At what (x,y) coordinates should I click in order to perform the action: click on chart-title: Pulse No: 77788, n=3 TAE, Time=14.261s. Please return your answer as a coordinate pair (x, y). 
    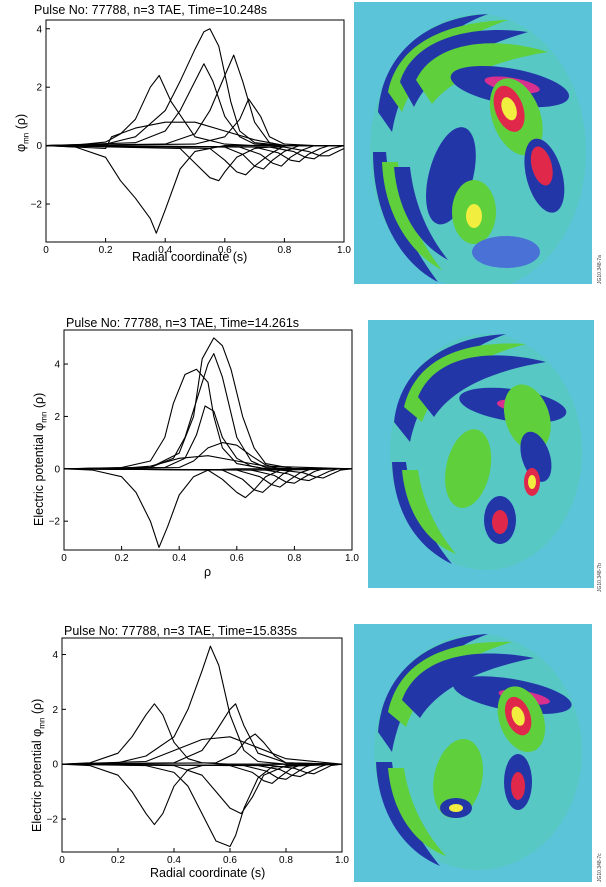
    Looking at the image, I should click on (183, 323).